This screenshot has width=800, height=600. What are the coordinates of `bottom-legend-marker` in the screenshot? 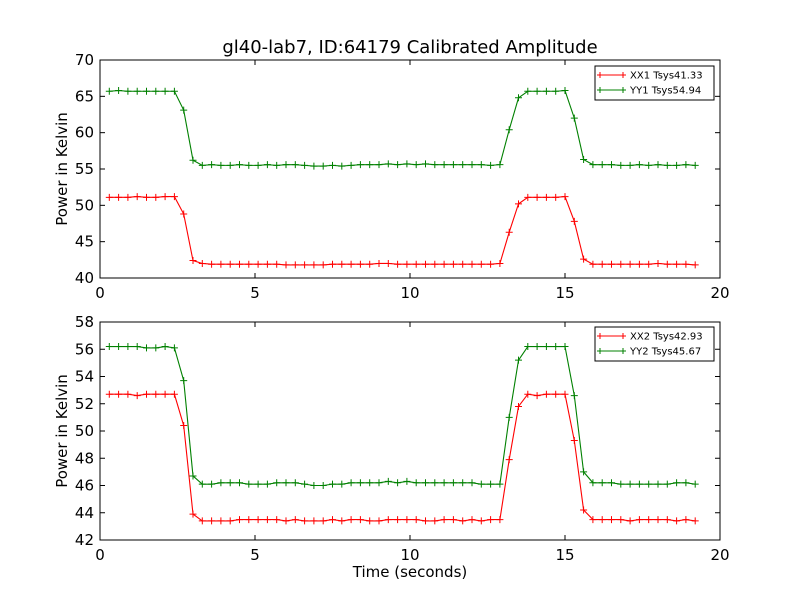 It's located at (623, 336).